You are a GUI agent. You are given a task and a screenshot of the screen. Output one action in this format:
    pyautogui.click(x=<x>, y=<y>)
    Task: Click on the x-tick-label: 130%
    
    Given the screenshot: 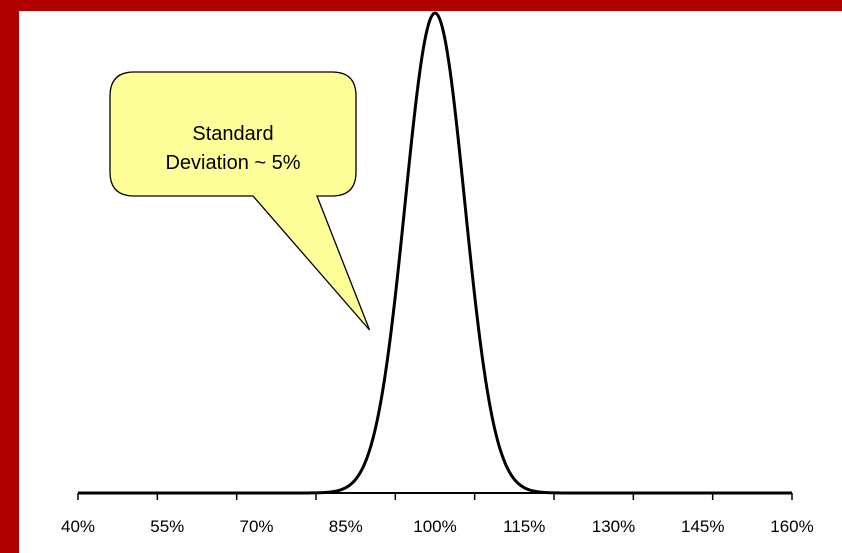 What is the action you would take?
    pyautogui.click(x=613, y=526)
    